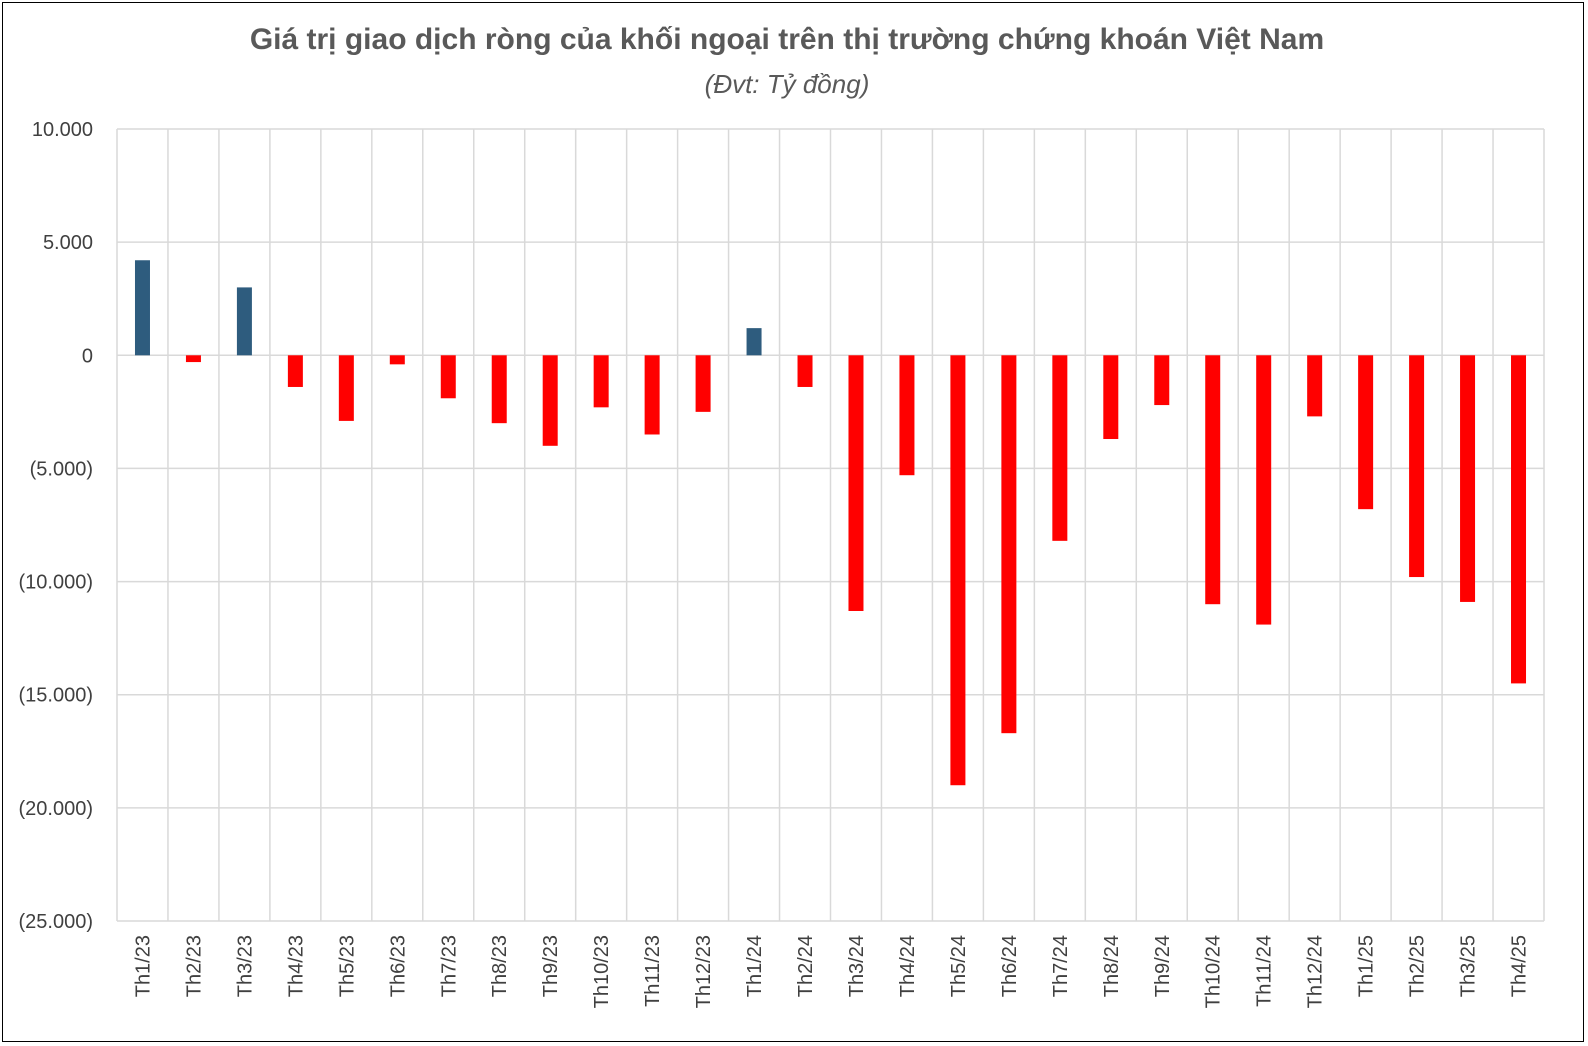  I want to click on x-tick-label: Th4/24, so click(908, 966).